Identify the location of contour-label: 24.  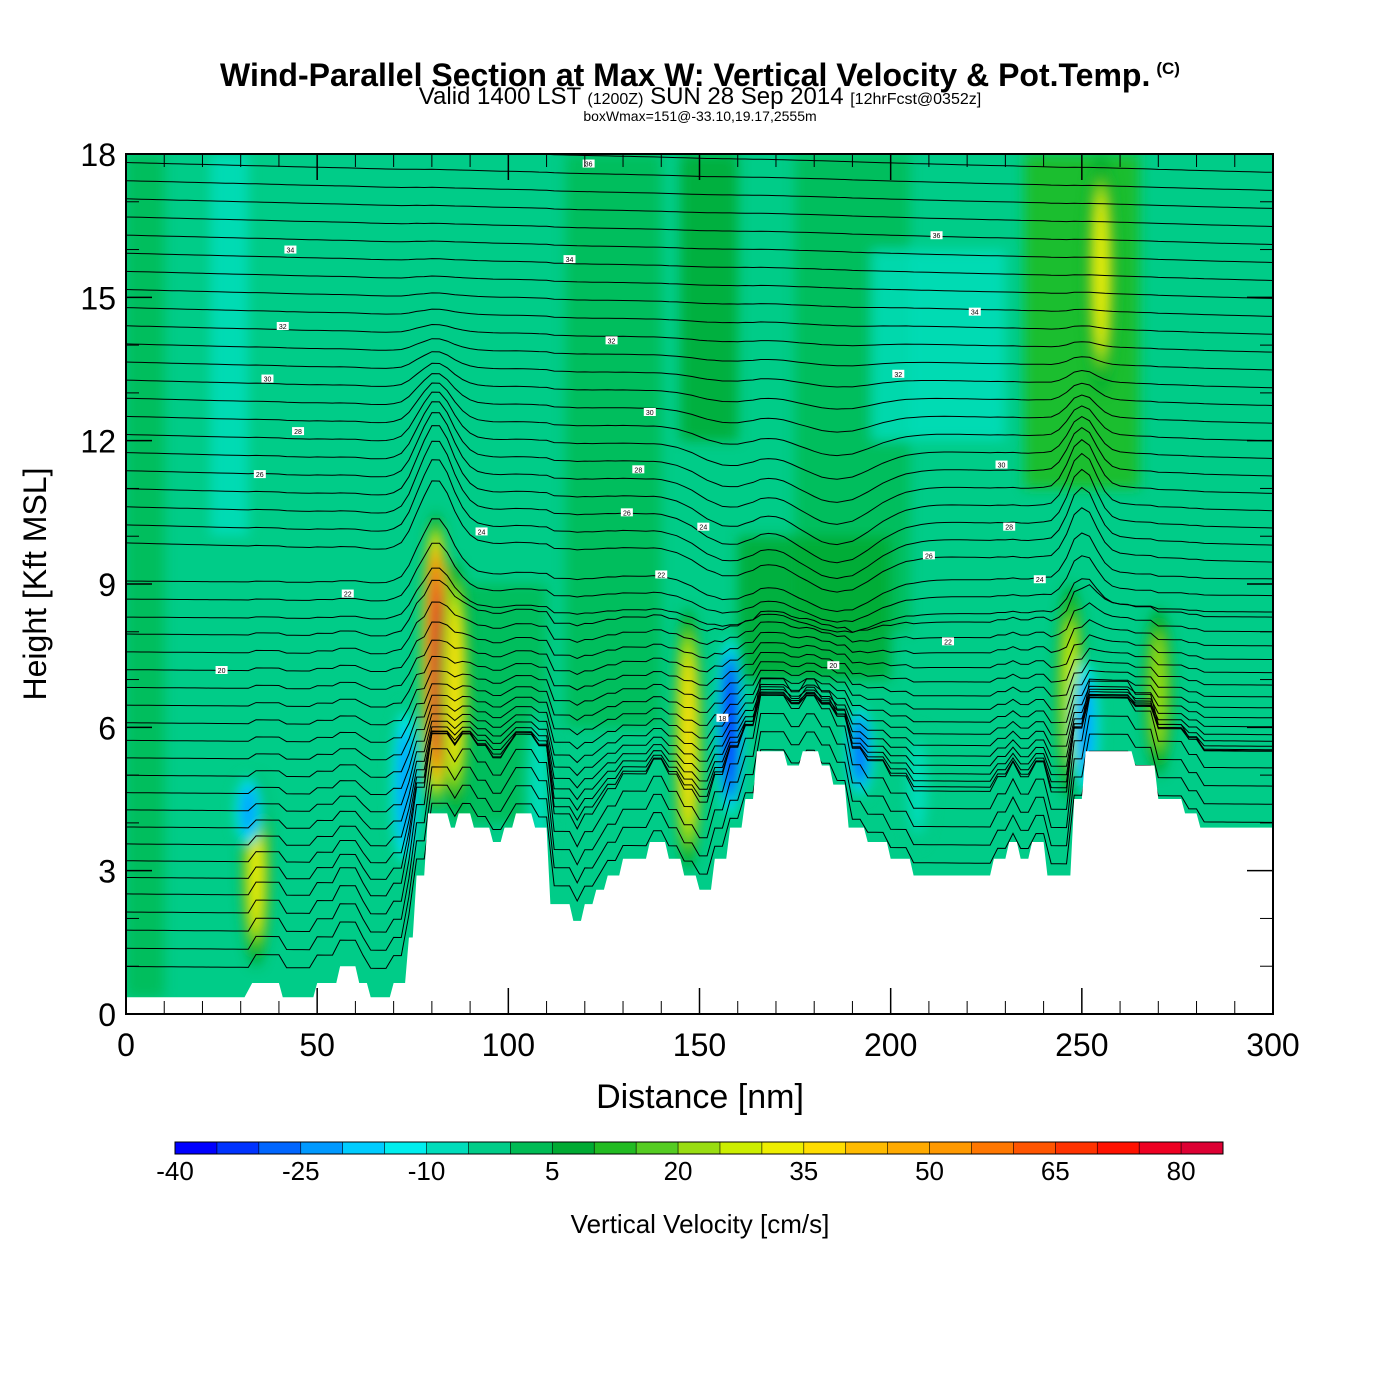
(481, 531).